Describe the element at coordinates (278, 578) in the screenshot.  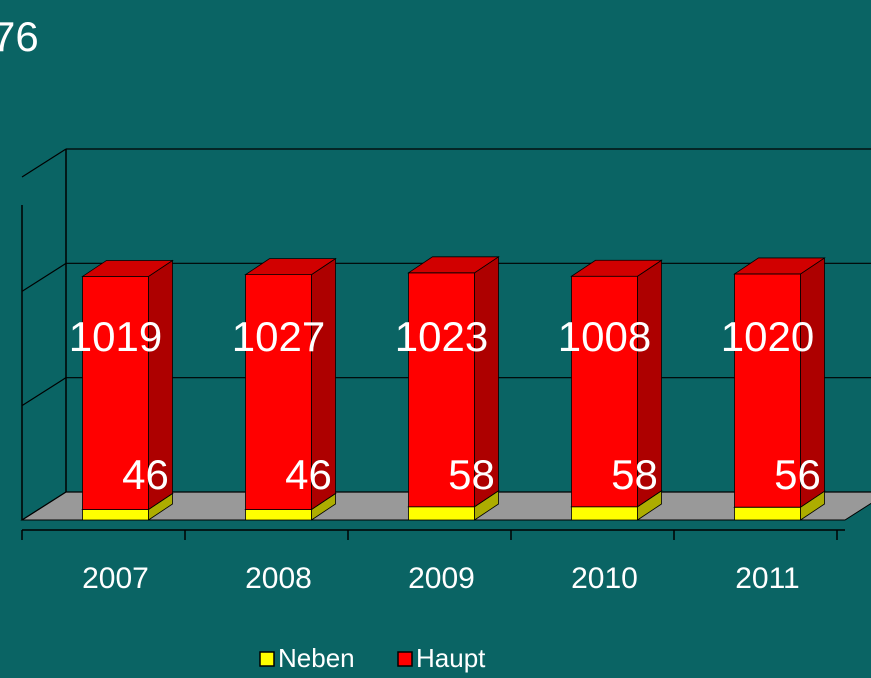
I see `x-tick-label: 2008` at that location.